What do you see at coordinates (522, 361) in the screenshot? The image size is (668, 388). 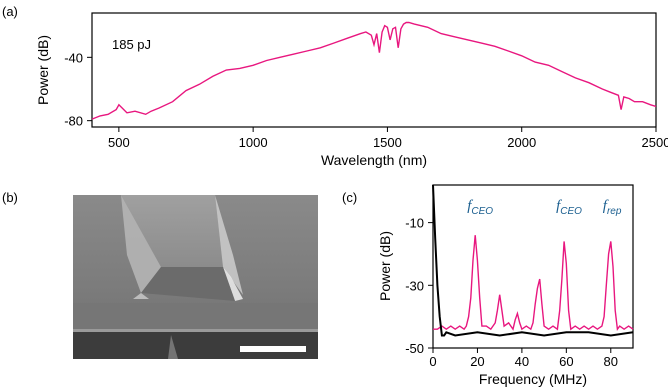 I see `panel-c-x-tick-label: 40` at bounding box center [522, 361].